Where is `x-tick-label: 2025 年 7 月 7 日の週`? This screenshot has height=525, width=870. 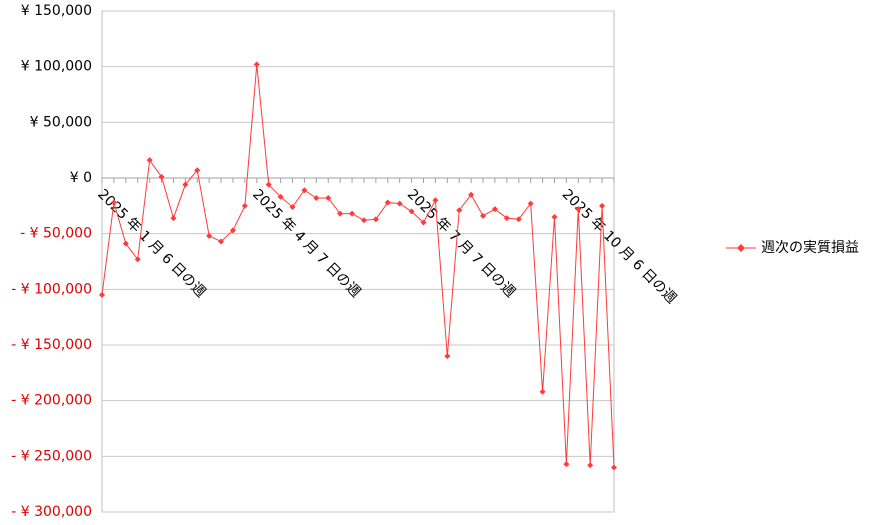 x-tick-label: 2025 年 7 月 7 日の週 is located at coordinates (461, 243).